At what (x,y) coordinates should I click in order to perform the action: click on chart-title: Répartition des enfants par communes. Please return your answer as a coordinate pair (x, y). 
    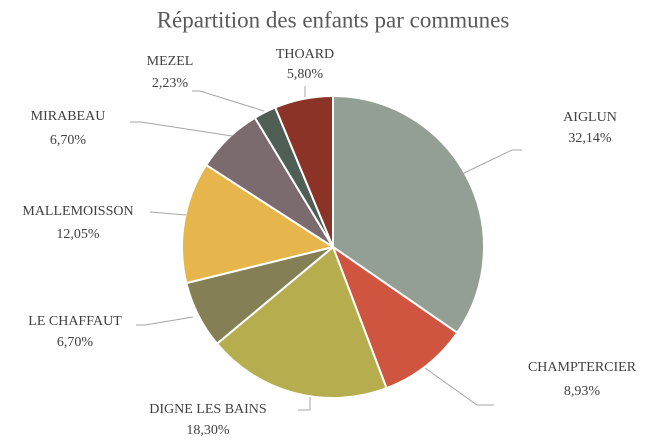
    Looking at the image, I should click on (333, 19).